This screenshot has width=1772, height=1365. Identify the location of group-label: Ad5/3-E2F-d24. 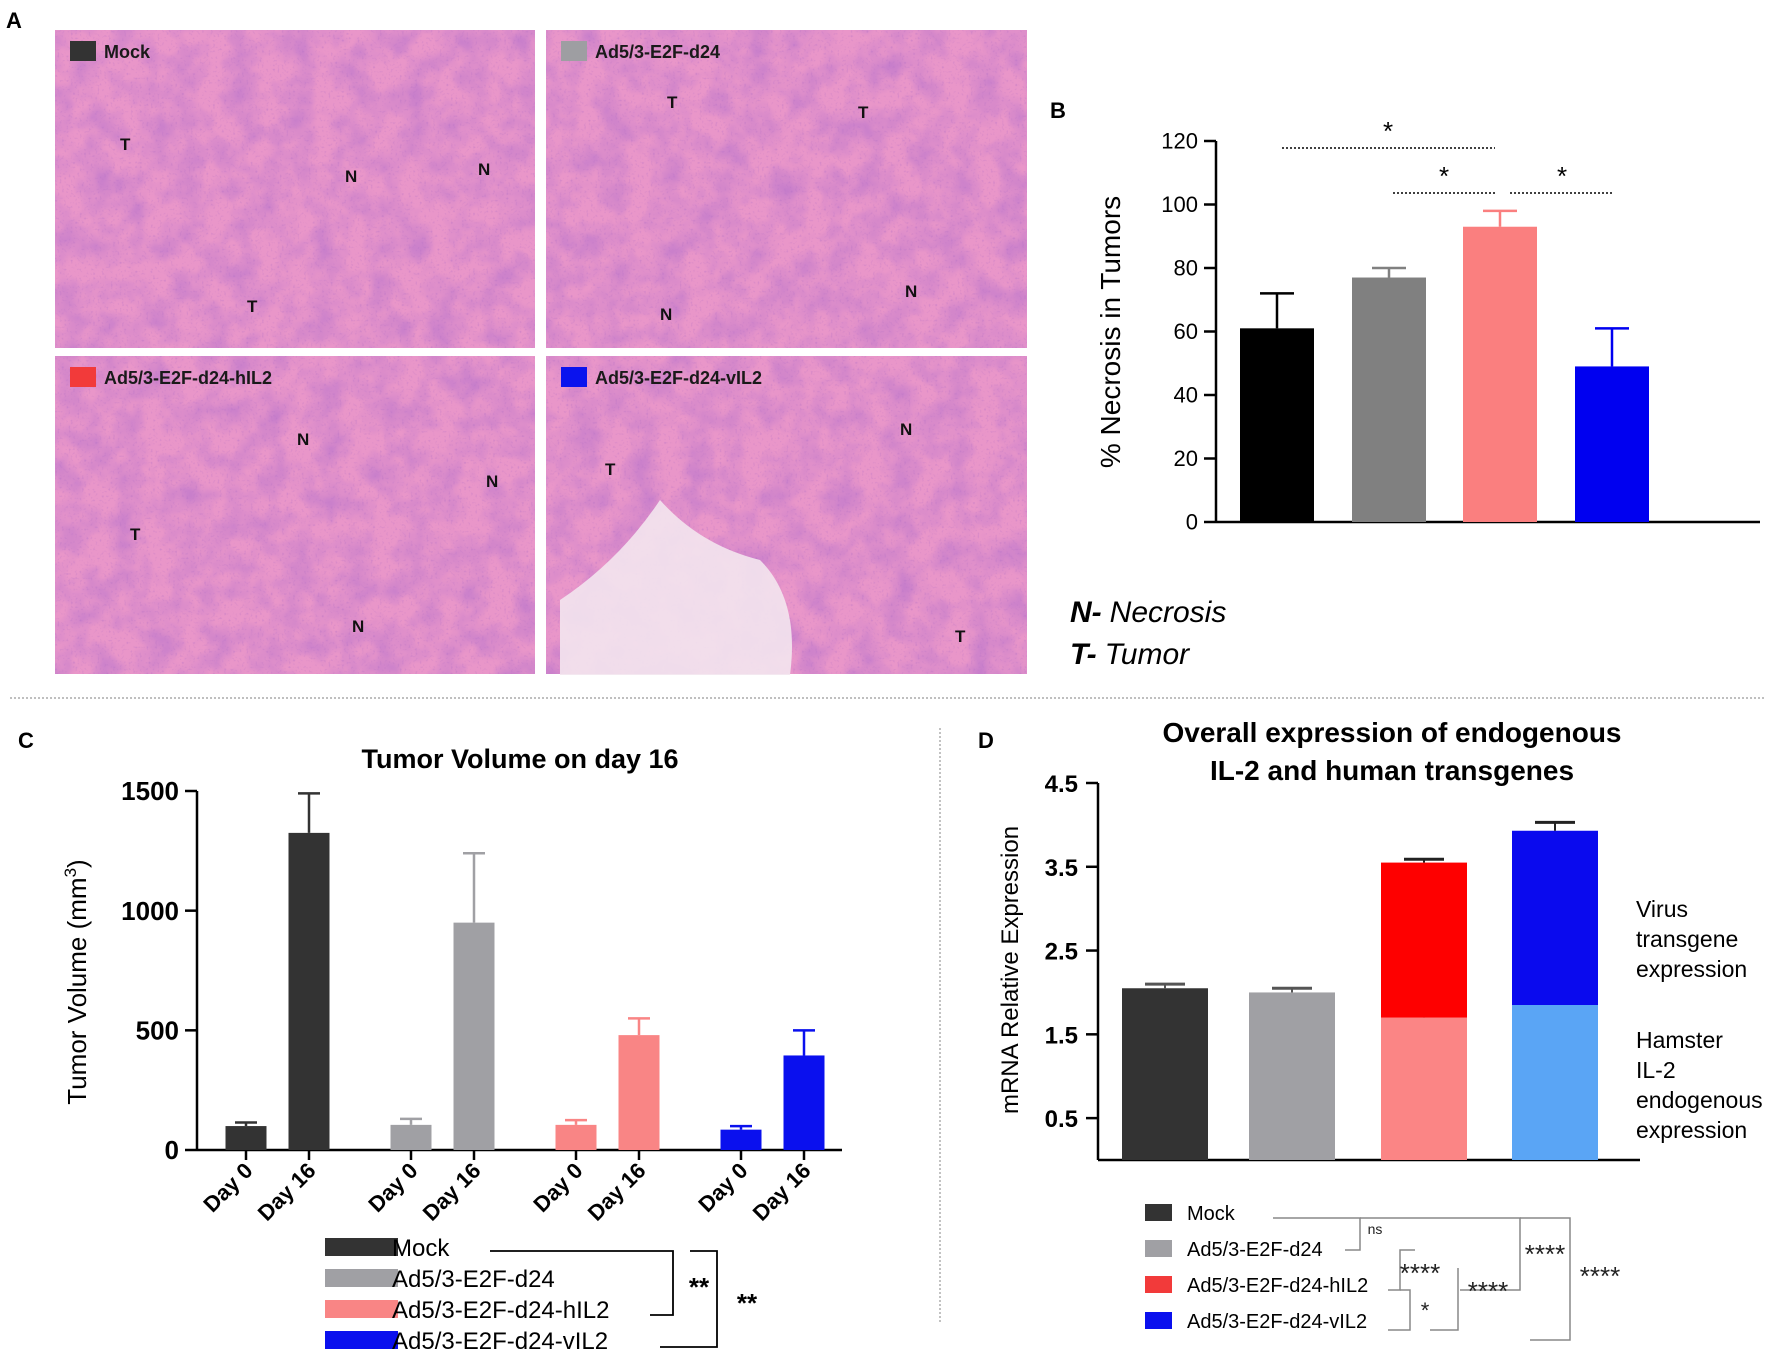
(657, 52).